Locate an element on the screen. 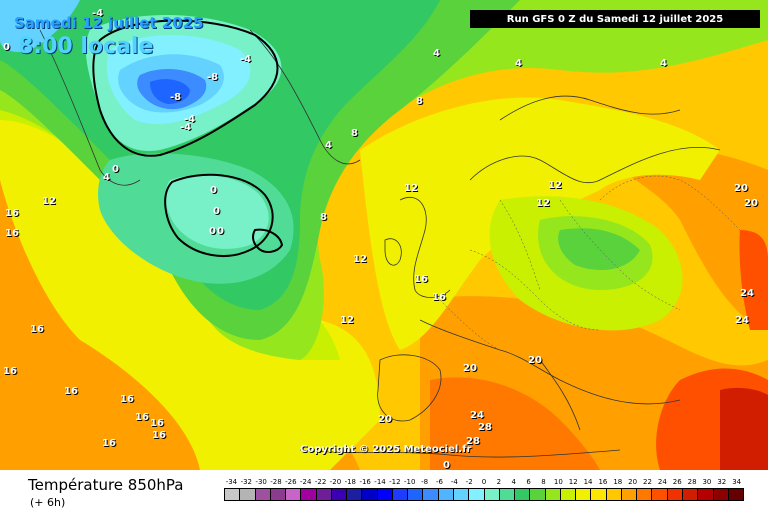 The height and width of the screenshot is (512, 768). coast-scandinavia is located at coordinates (595, 165).